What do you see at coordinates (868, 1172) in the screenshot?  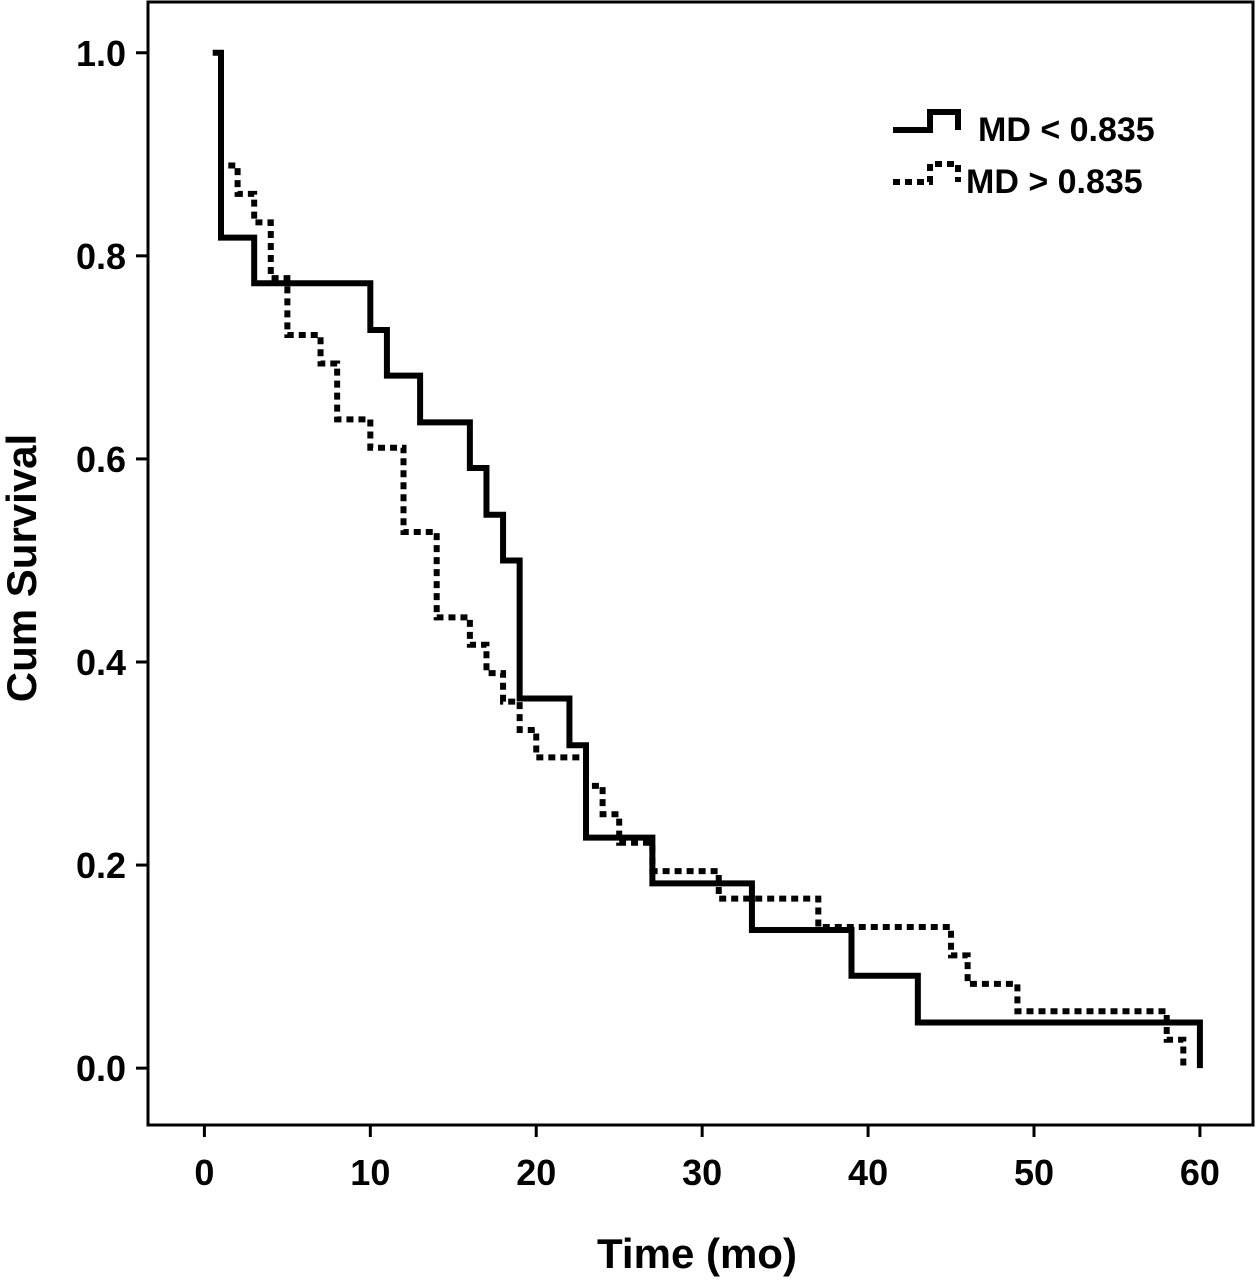 I see `x-tick-label: 40` at bounding box center [868, 1172].